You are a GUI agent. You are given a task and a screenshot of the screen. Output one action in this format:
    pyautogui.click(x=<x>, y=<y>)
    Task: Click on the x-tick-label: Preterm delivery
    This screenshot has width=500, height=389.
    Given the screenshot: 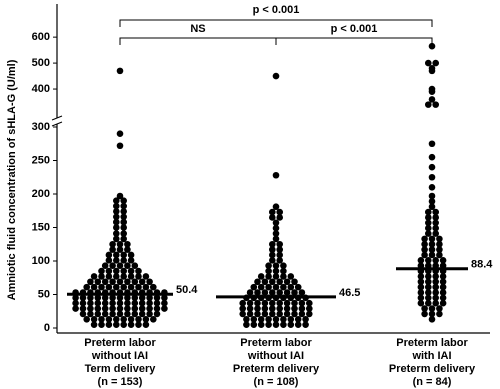 What is the action you would take?
    pyautogui.click(x=276, y=369)
    